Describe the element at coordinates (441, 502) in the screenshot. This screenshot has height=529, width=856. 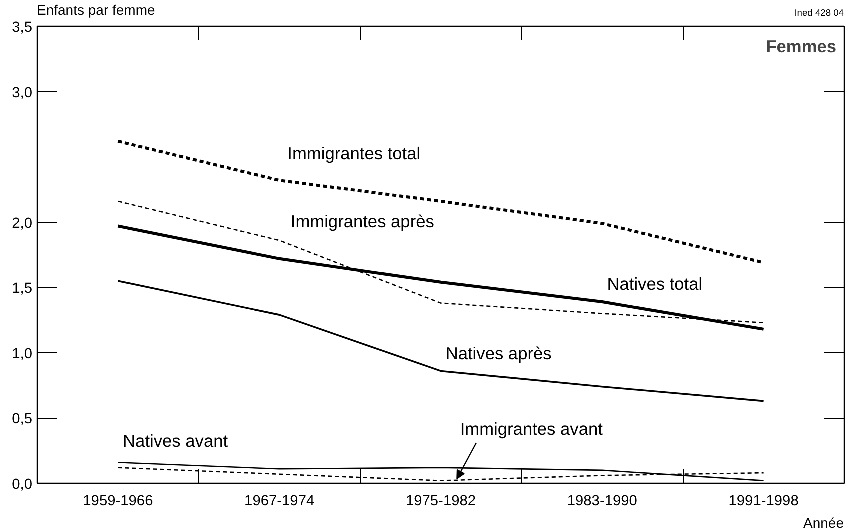
I see `x-tick-label: 1975-1982` at that location.